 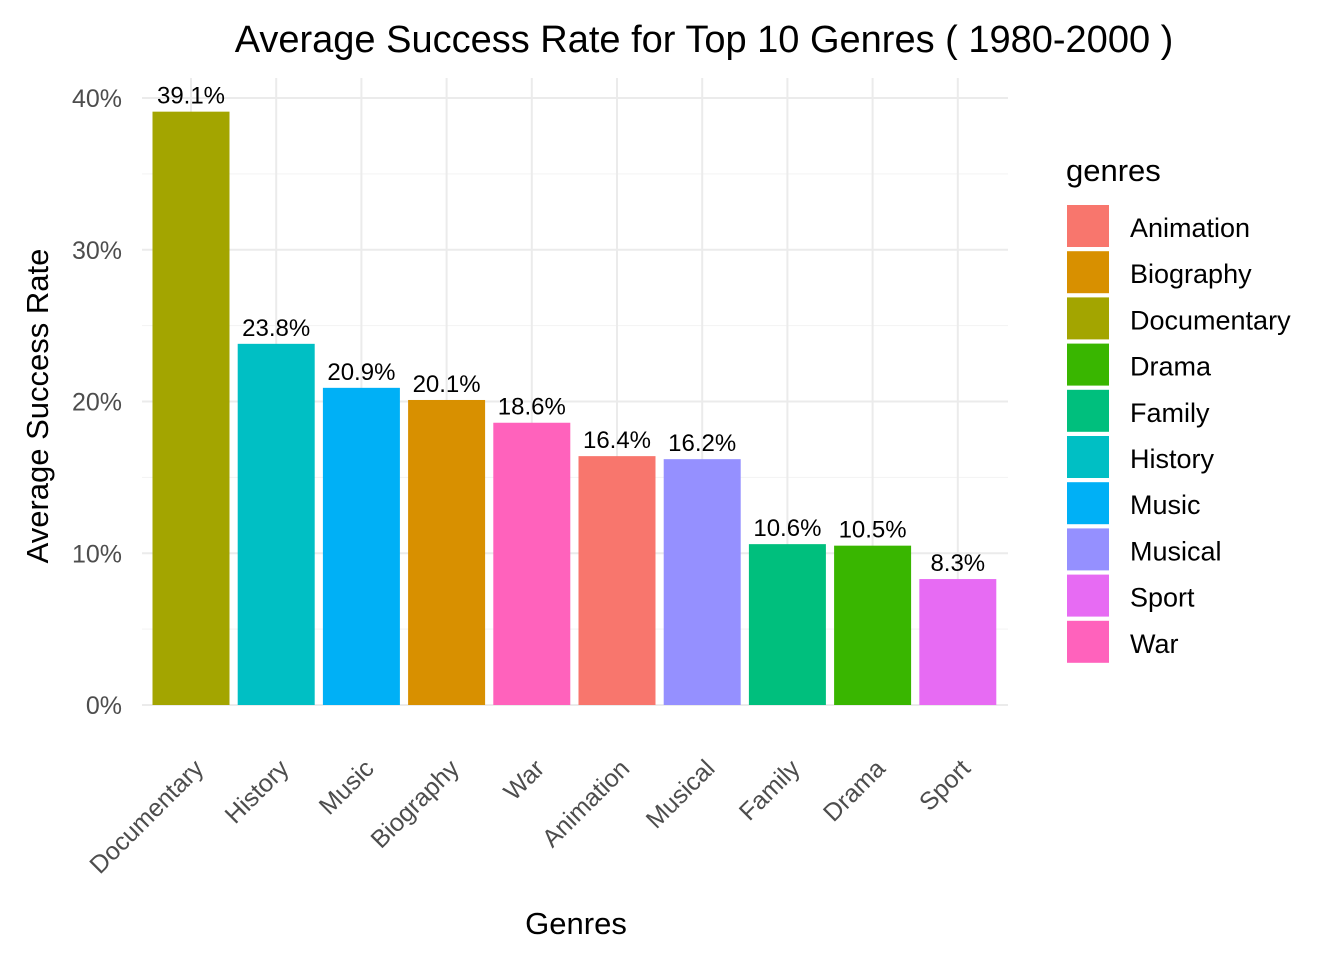 What do you see at coordinates (276, 524) in the screenshot?
I see `bar-history` at bounding box center [276, 524].